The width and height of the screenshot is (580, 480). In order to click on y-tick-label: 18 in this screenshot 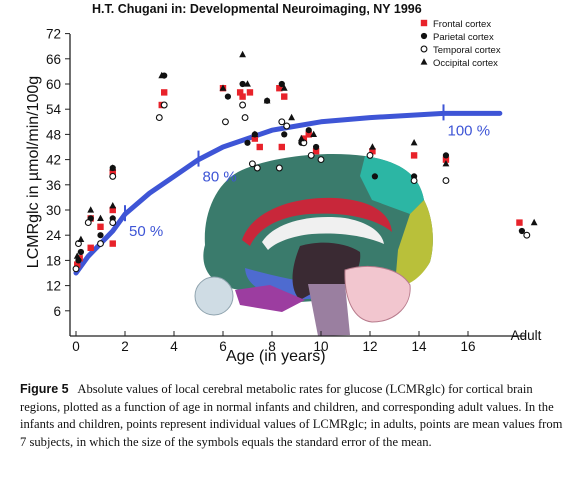, I will do `click(53, 260)`.